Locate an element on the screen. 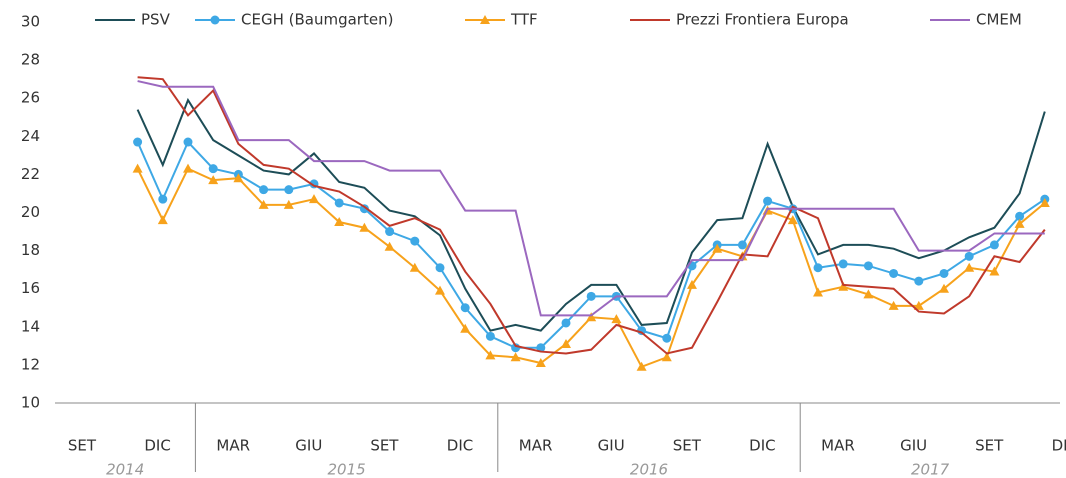 The image size is (1066, 478). y-tick-label: 10 is located at coordinates (30, 403).